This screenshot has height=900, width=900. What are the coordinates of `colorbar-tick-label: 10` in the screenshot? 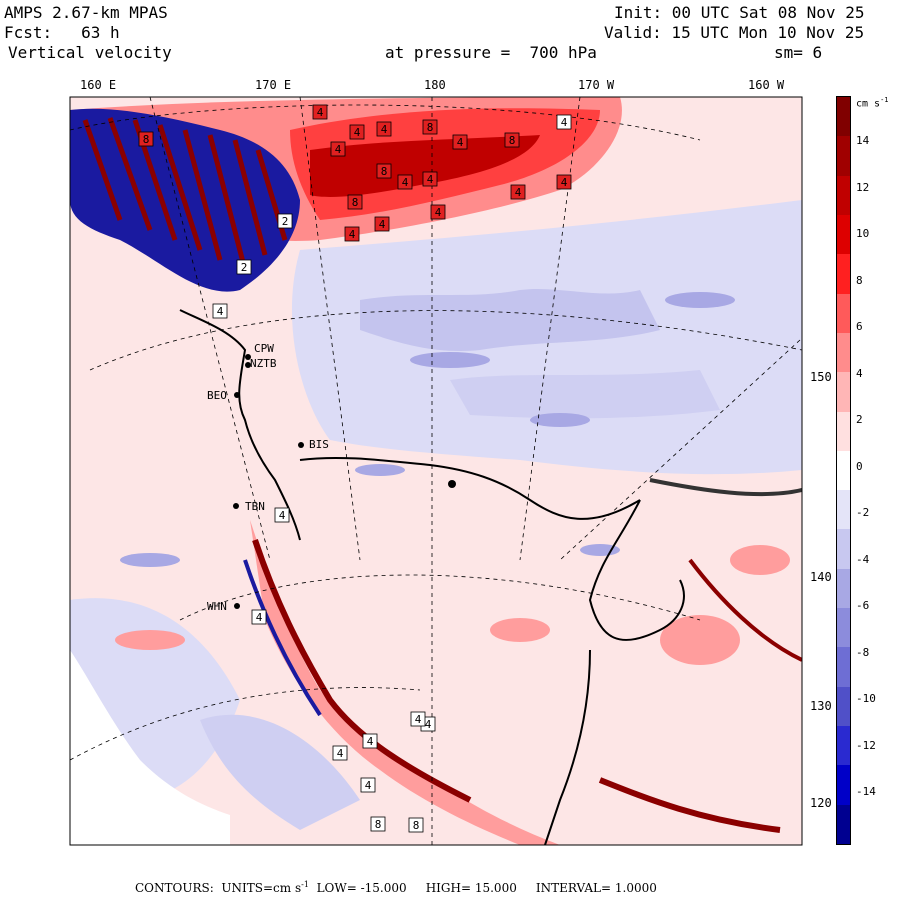 It's located at (863, 233).